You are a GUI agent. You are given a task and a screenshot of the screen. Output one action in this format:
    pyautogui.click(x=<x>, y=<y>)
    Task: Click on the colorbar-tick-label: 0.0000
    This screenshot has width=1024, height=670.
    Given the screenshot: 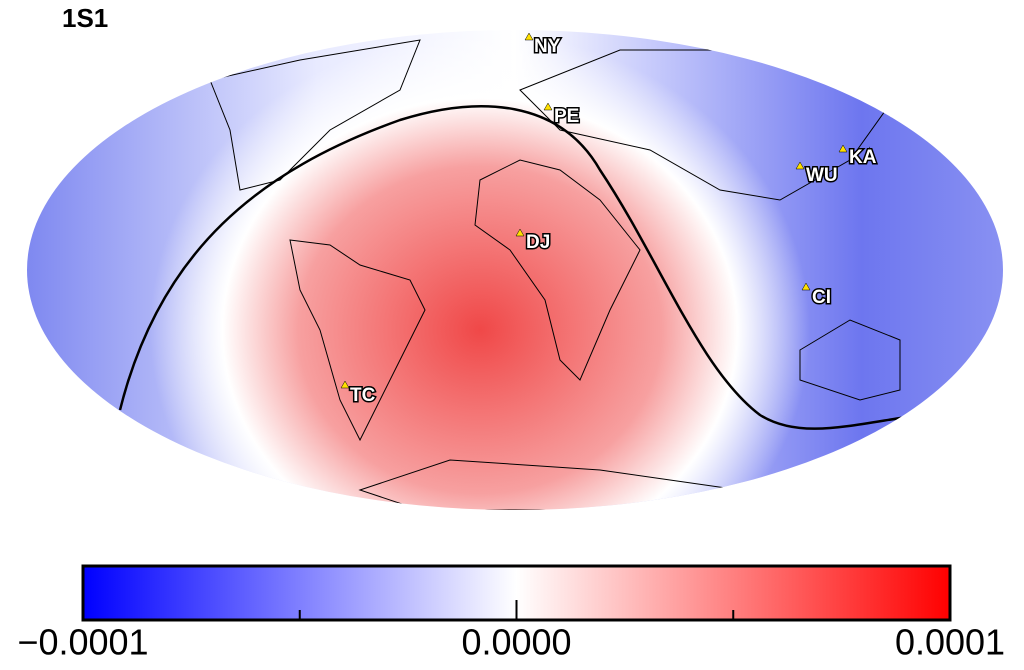 What is the action you would take?
    pyautogui.click(x=516, y=642)
    